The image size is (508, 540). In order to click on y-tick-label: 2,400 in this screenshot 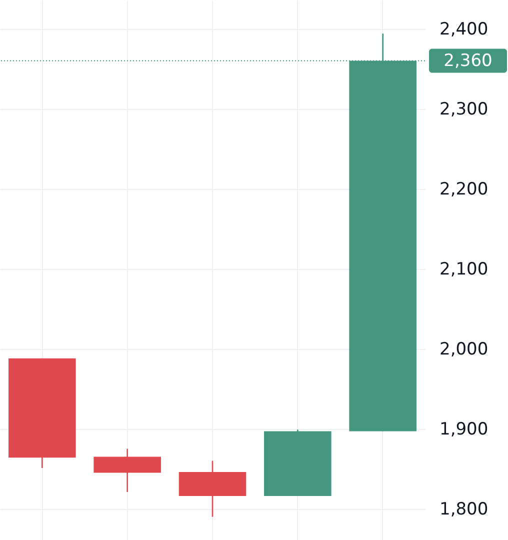, I will do `click(464, 29)`.